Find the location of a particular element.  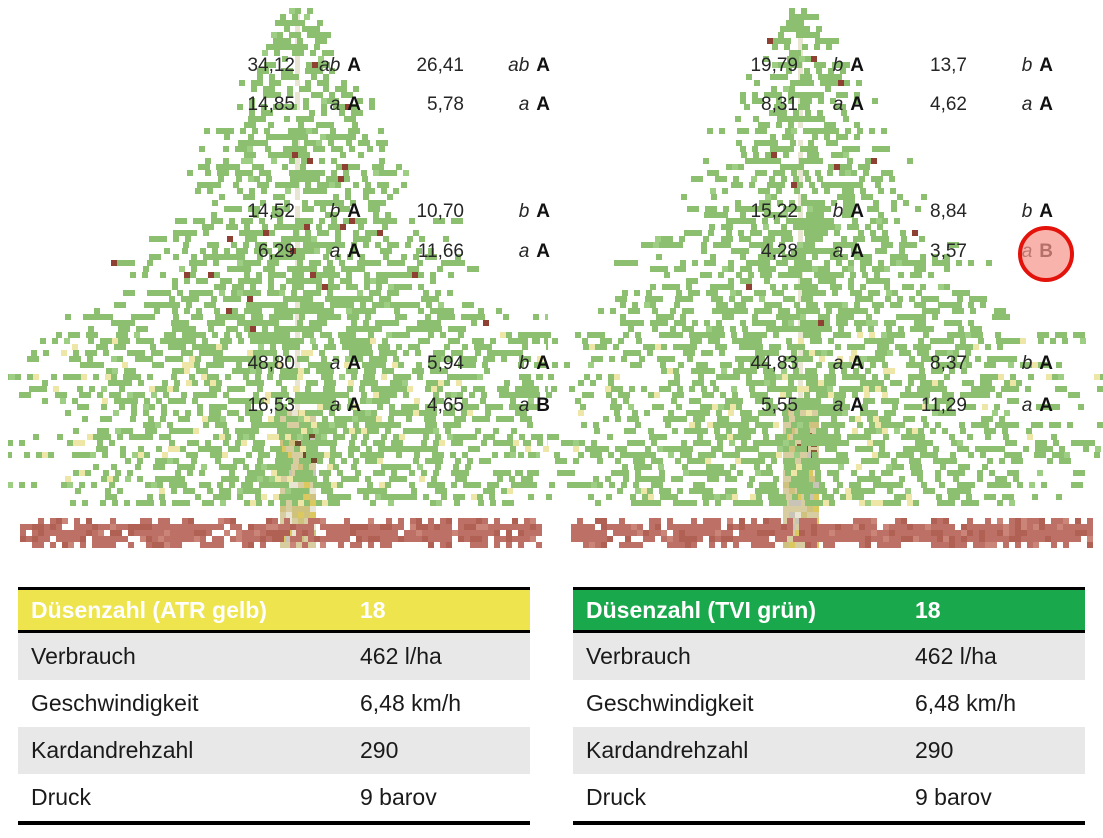

deposition-value: 13,7 is located at coordinates (948, 65).